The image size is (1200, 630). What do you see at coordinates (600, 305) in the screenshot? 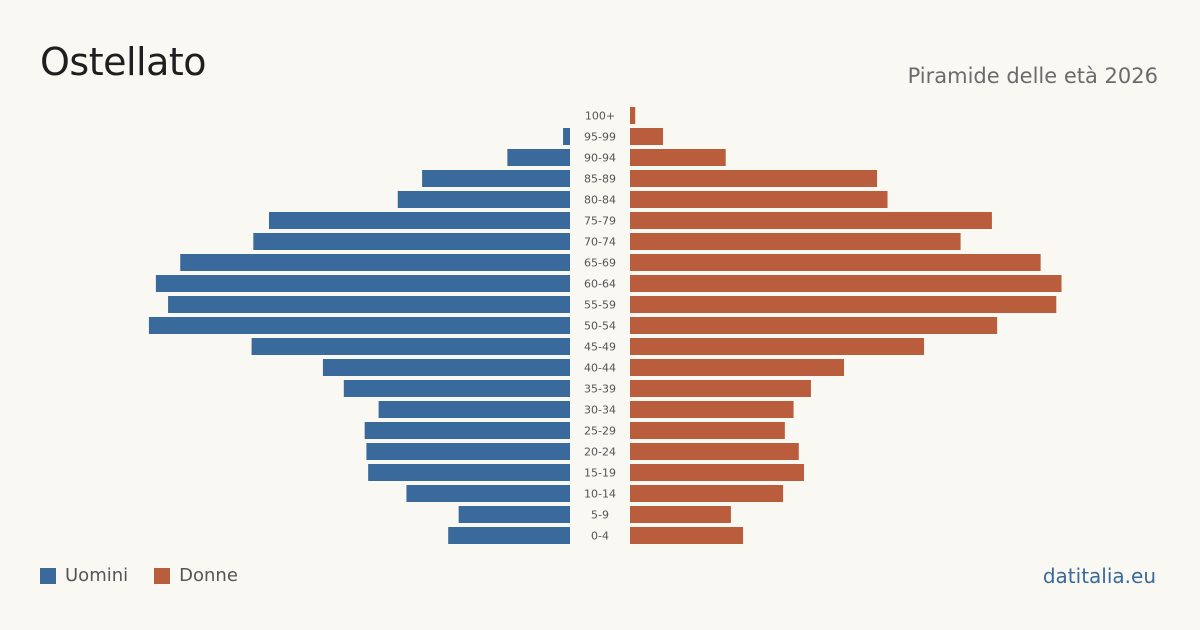
I see `age-group-label: 55-59` at bounding box center [600, 305].